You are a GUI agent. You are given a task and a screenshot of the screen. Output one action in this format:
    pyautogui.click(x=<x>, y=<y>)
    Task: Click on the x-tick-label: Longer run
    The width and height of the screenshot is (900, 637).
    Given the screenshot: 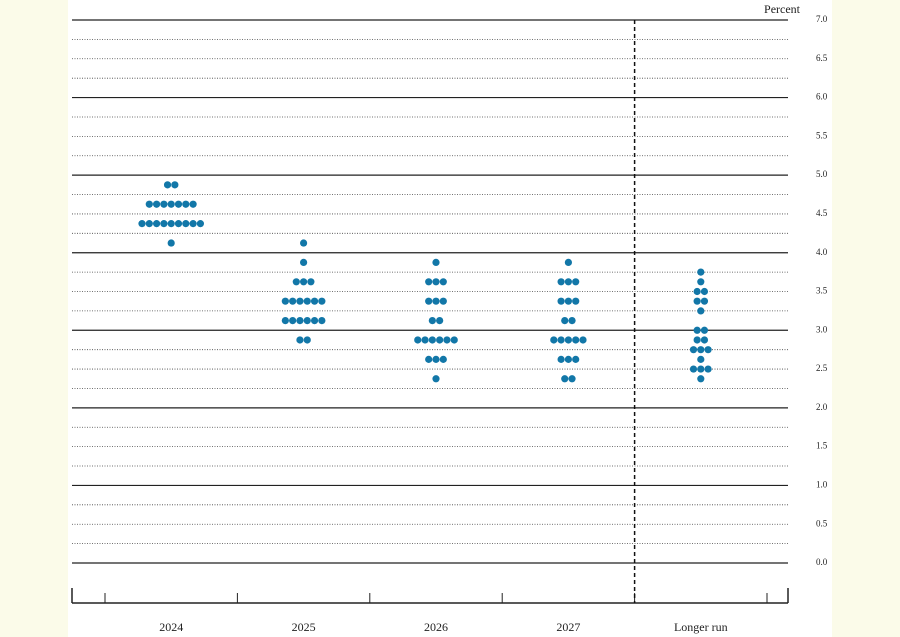 What is the action you would take?
    pyautogui.click(x=701, y=627)
    